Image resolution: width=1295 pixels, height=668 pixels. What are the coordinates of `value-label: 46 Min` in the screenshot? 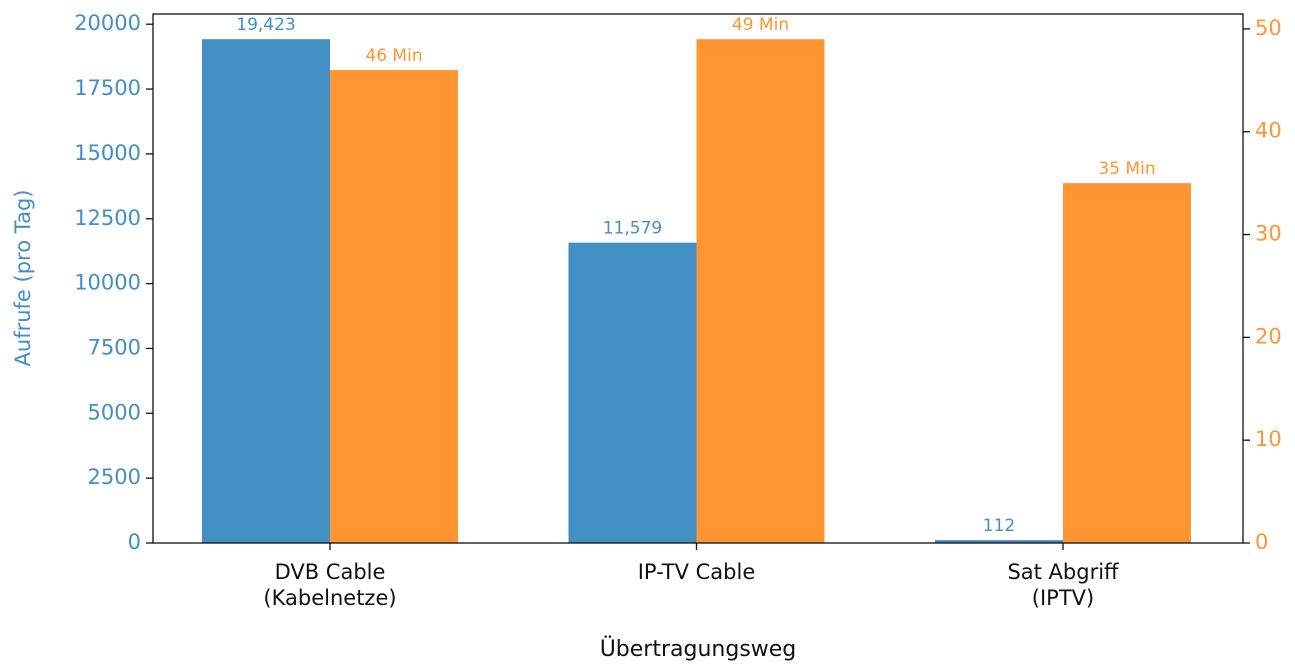 It's located at (393, 56).